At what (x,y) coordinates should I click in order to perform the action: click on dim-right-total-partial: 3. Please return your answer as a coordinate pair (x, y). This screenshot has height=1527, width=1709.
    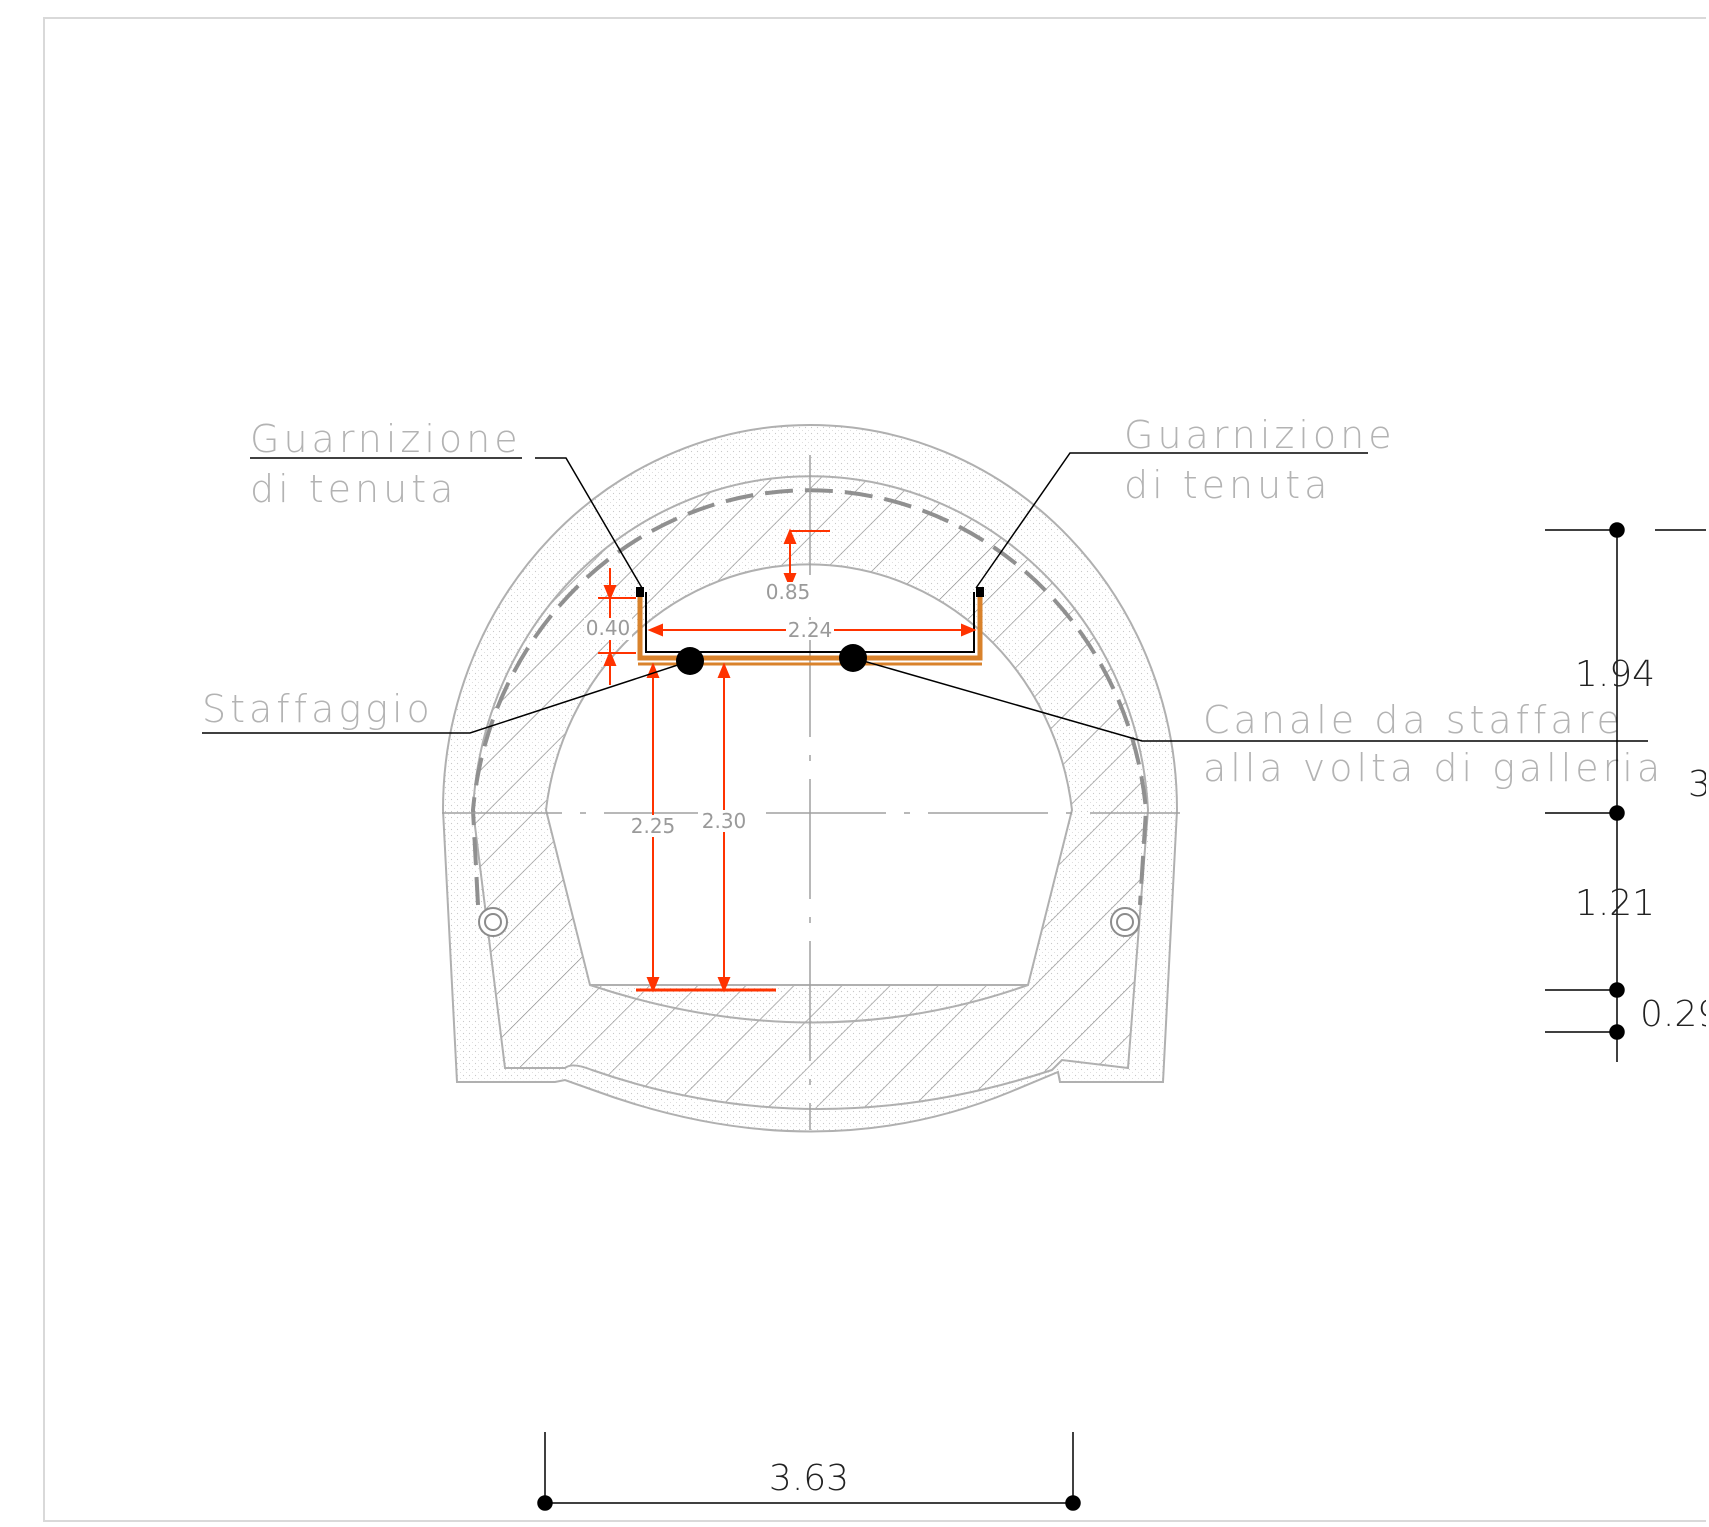
    Looking at the image, I should click on (1698, 784).